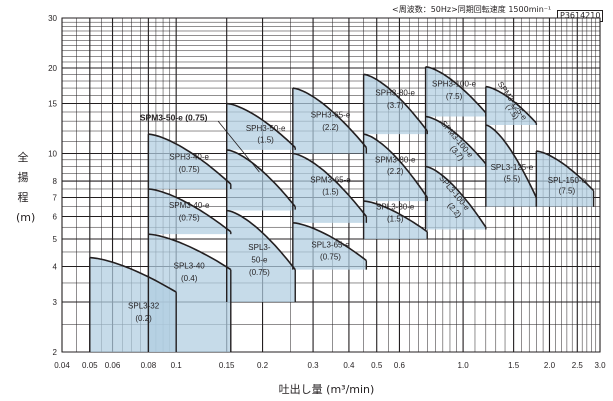  Describe the element at coordinates (55, 352) in the screenshot. I see `y-tick-label: 2` at that location.